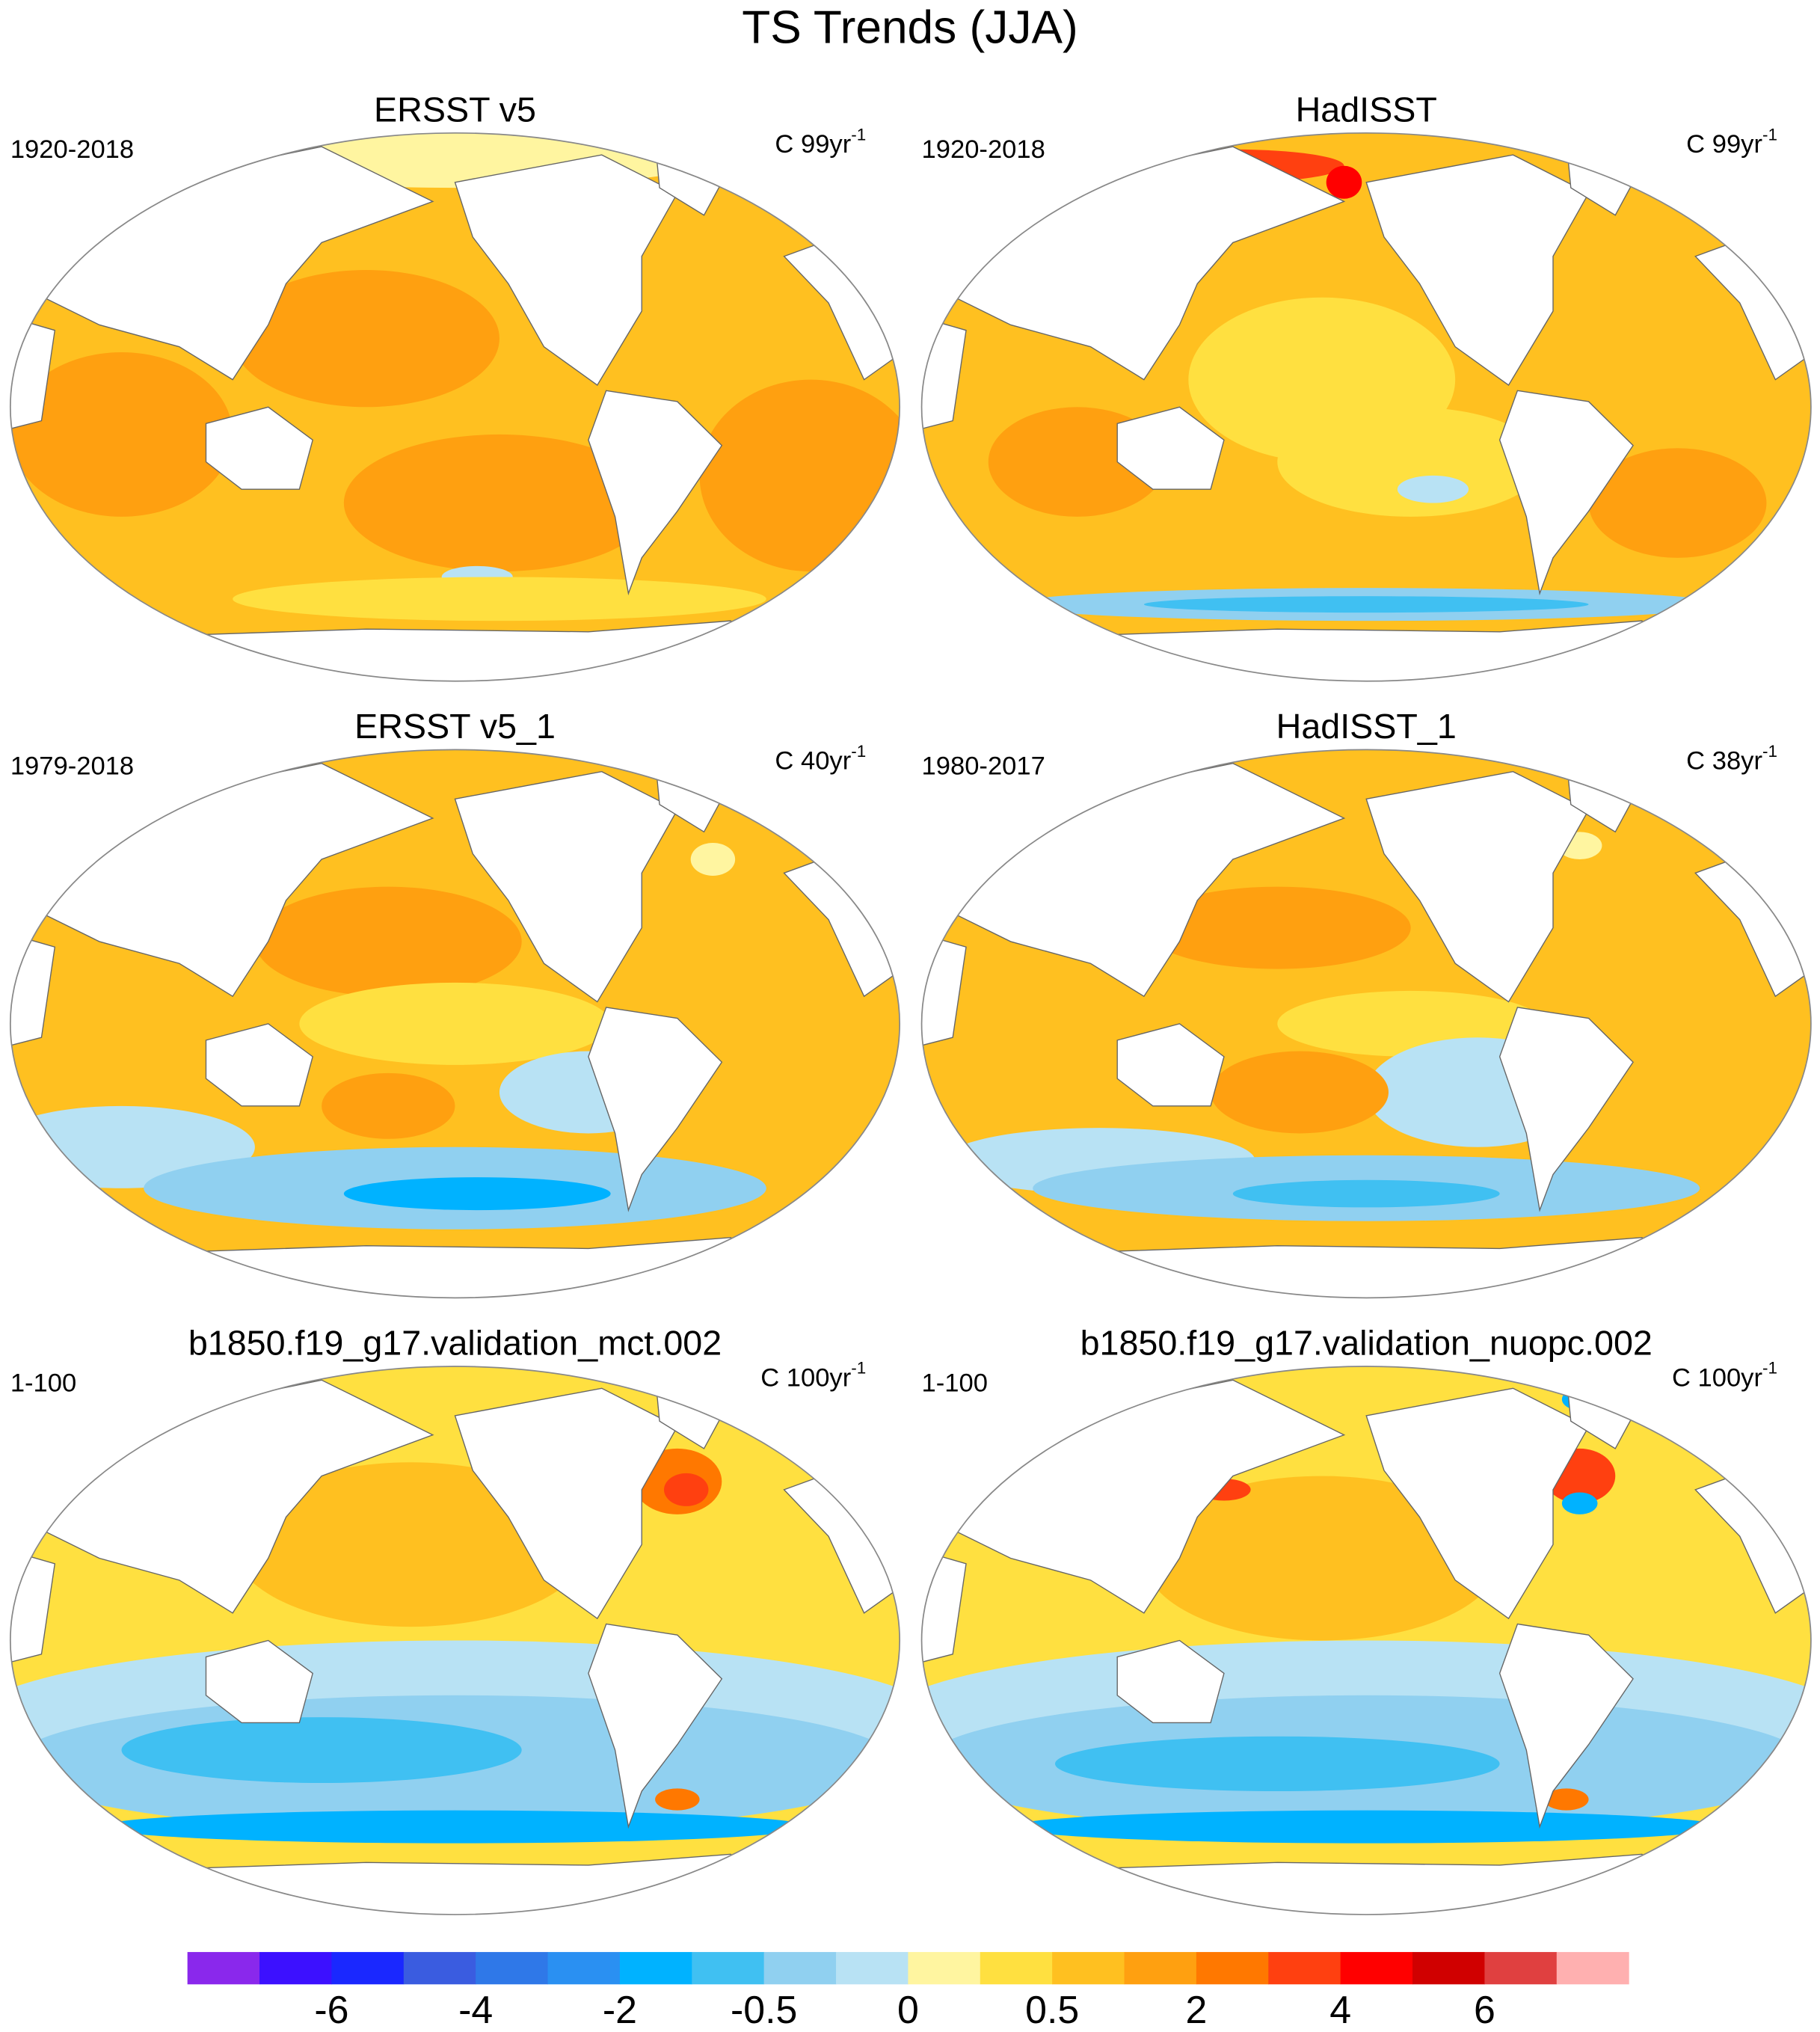 The image size is (1820, 2032). I want to click on units-text: C 40yr, so click(813, 761).